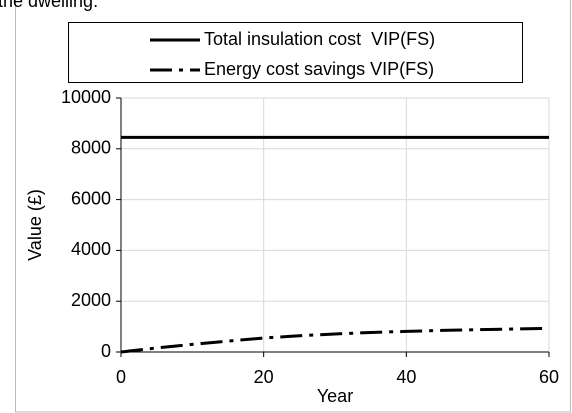  What do you see at coordinates (91, 148) in the screenshot?
I see `y-tick-label: 8000` at bounding box center [91, 148].